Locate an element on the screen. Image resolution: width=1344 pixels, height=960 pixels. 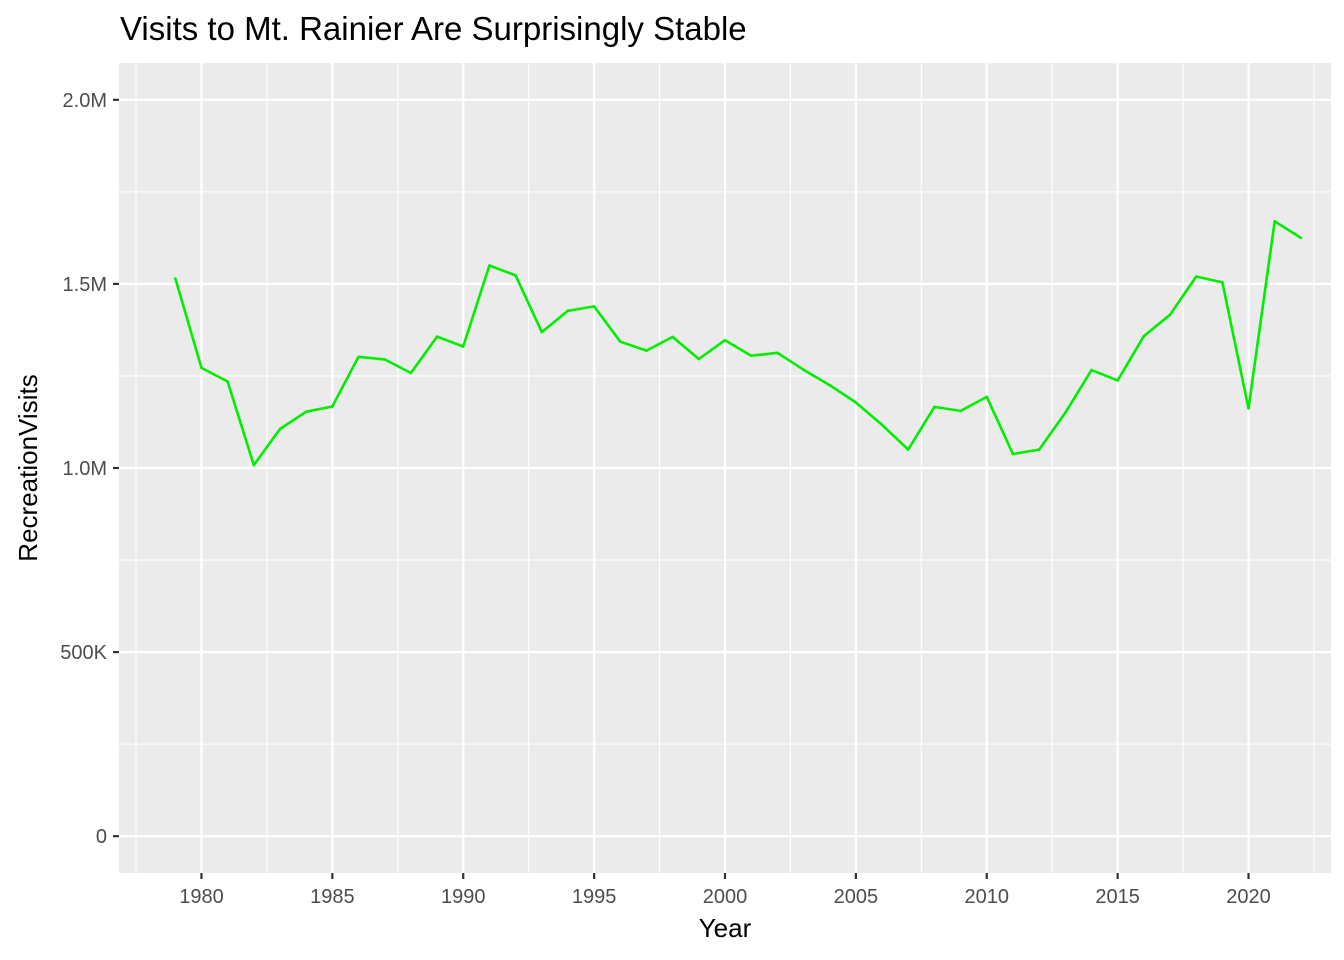
x-tick-label: 2000 is located at coordinates (725, 897).